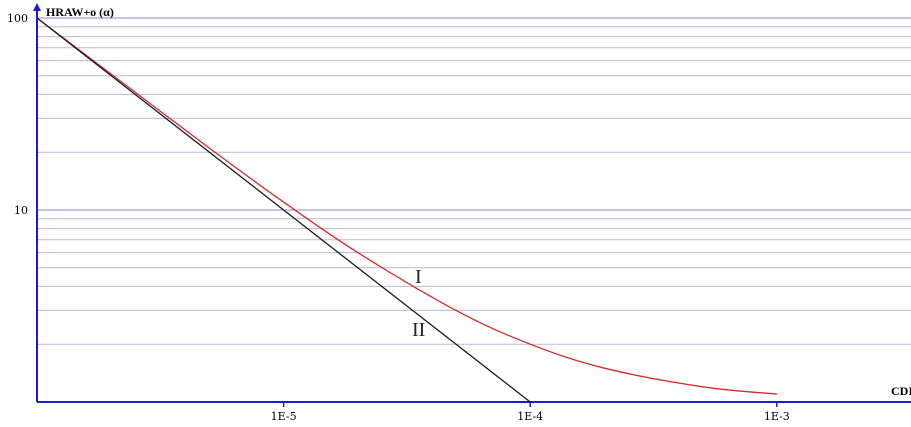 The width and height of the screenshot is (911, 427). What do you see at coordinates (777, 416) in the screenshot?
I see `x-tick-label: 1E-3` at bounding box center [777, 416].